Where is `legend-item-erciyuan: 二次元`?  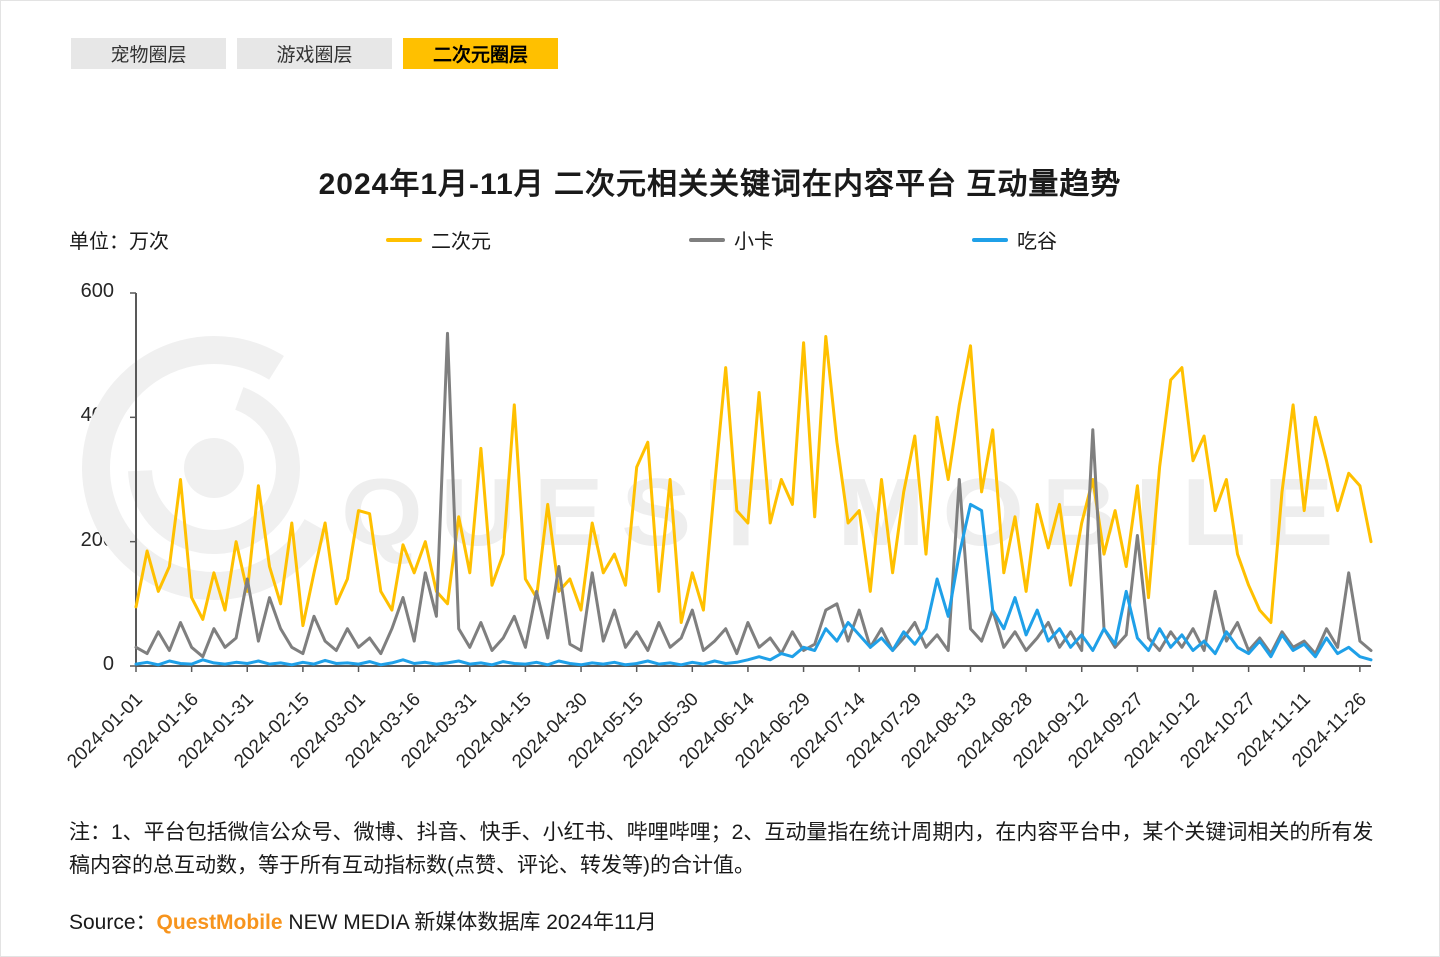 legend-item-erciyuan: 二次元 is located at coordinates (438, 239).